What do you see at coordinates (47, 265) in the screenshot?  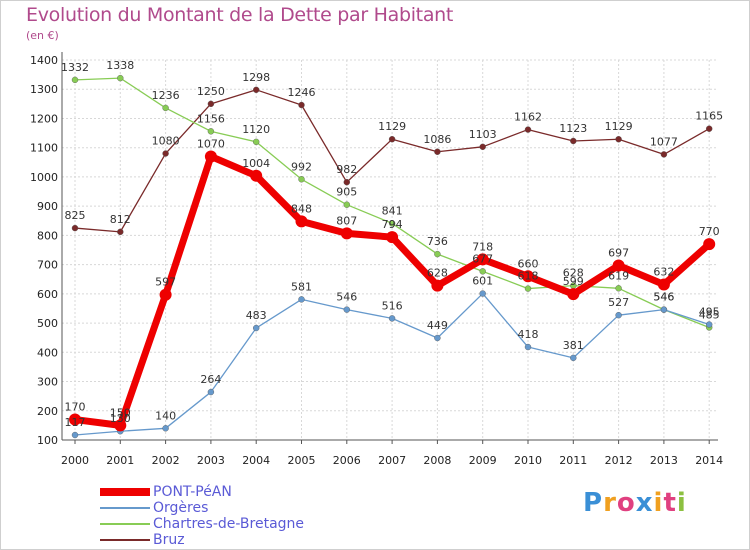 I see `y-tick-label: 700` at bounding box center [47, 265].